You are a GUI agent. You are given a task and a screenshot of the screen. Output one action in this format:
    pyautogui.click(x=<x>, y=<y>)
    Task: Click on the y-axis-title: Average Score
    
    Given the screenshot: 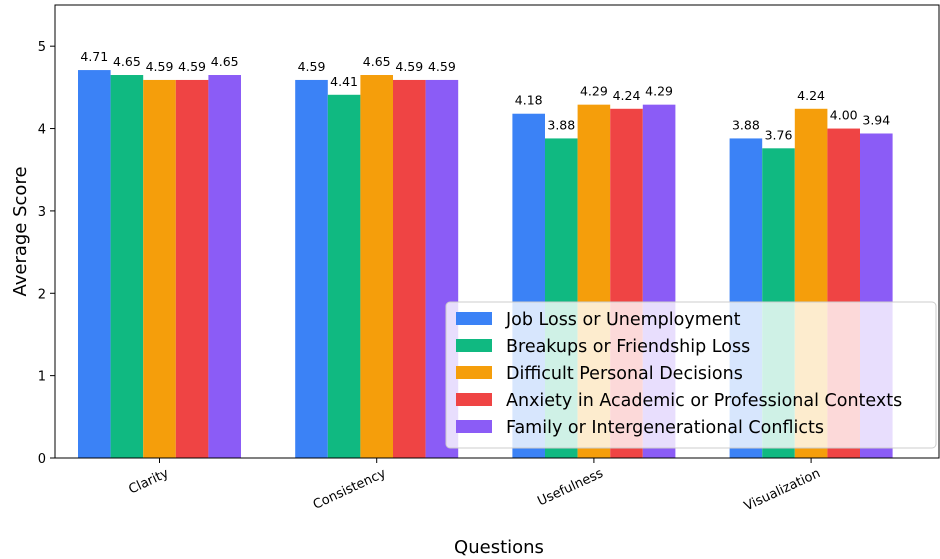 What is the action you would take?
    pyautogui.click(x=20, y=231)
    